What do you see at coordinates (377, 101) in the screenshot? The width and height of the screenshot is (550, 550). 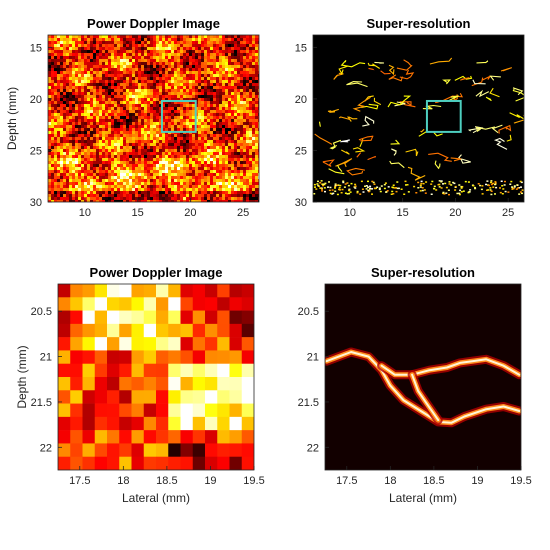 I see `vessel-trace` at bounding box center [377, 101].